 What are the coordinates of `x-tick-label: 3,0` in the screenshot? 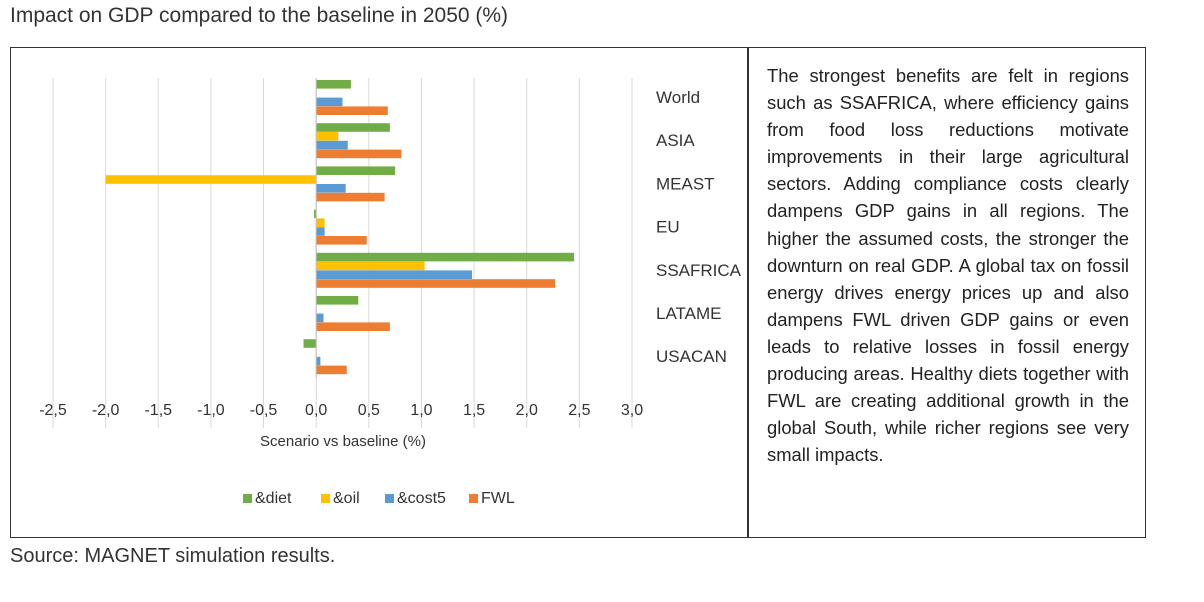 It's located at (632, 410).